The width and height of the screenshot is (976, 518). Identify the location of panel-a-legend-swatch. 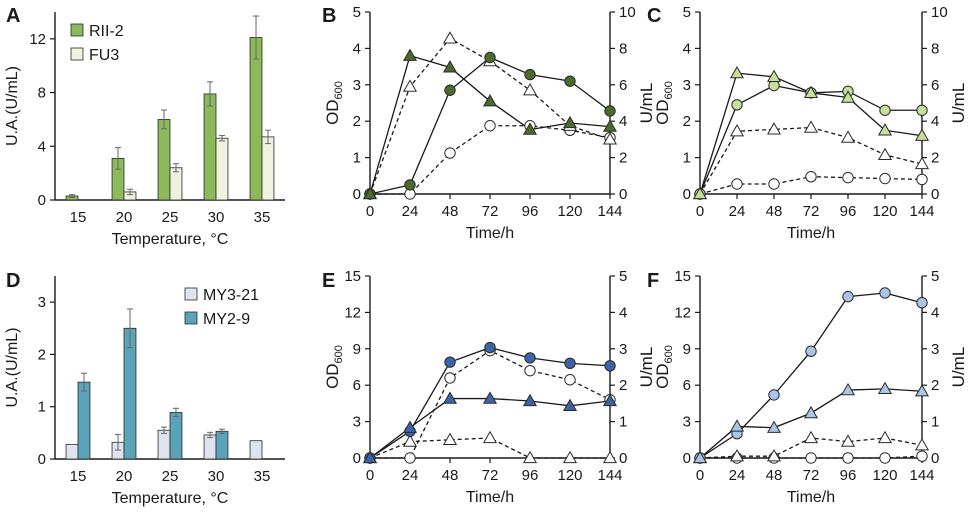
(77, 30).